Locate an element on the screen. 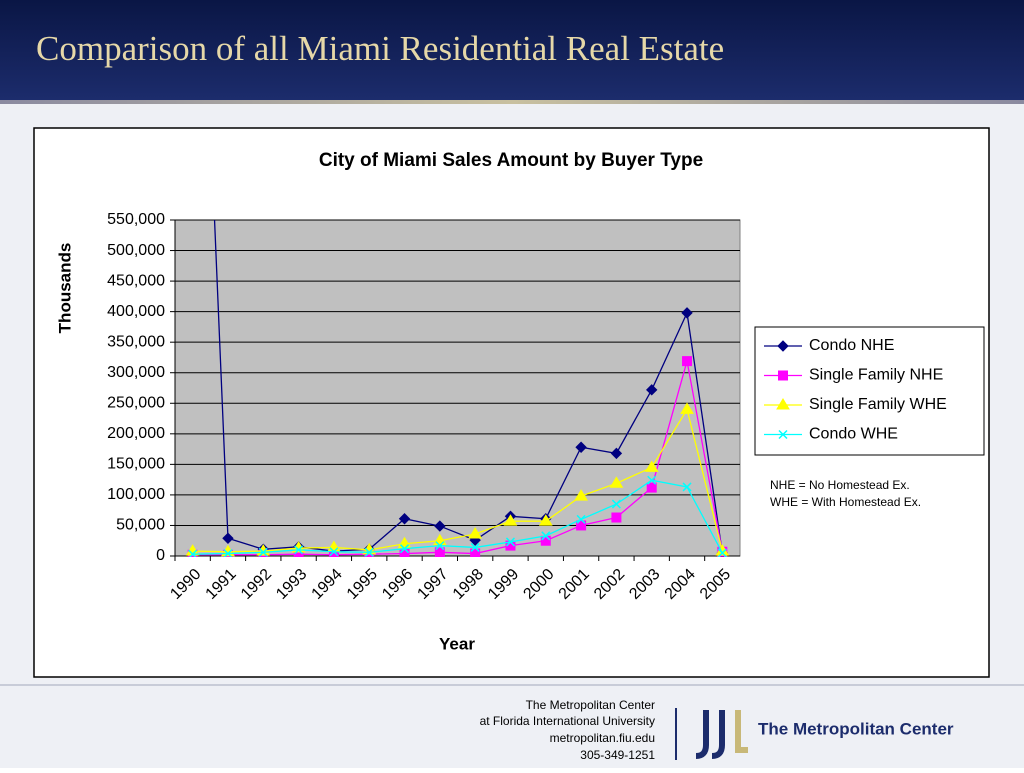 This screenshot has width=1024, height=773. footer-line: 305-349-1251 is located at coordinates (617, 755).